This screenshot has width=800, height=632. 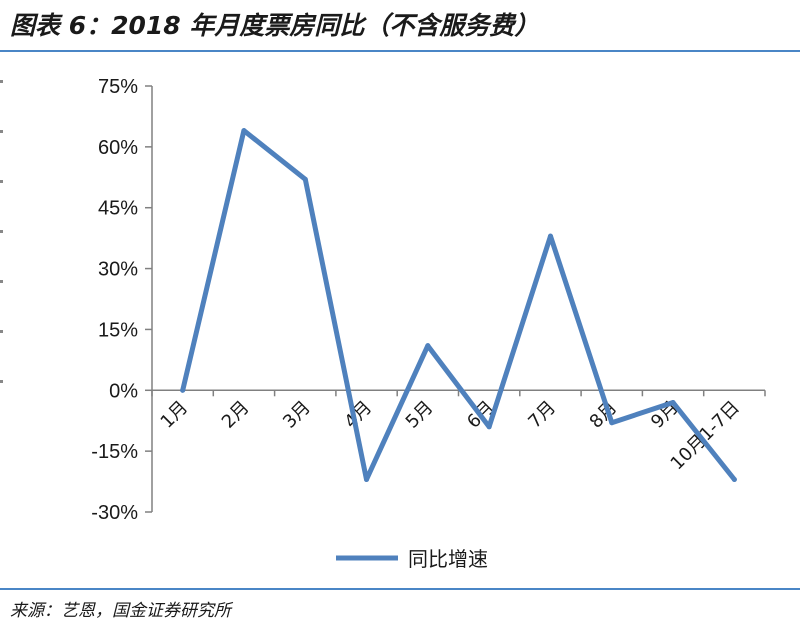 What do you see at coordinates (118, 148) in the screenshot?
I see `y-tick-label: 60%` at bounding box center [118, 148].